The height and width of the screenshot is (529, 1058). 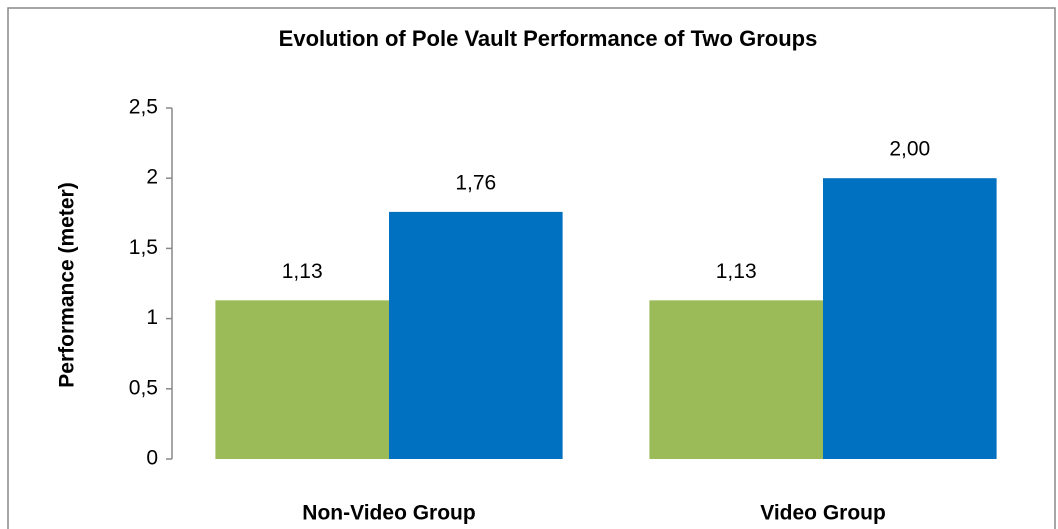 I want to click on x-tick-label: Video Group, so click(x=823, y=513).